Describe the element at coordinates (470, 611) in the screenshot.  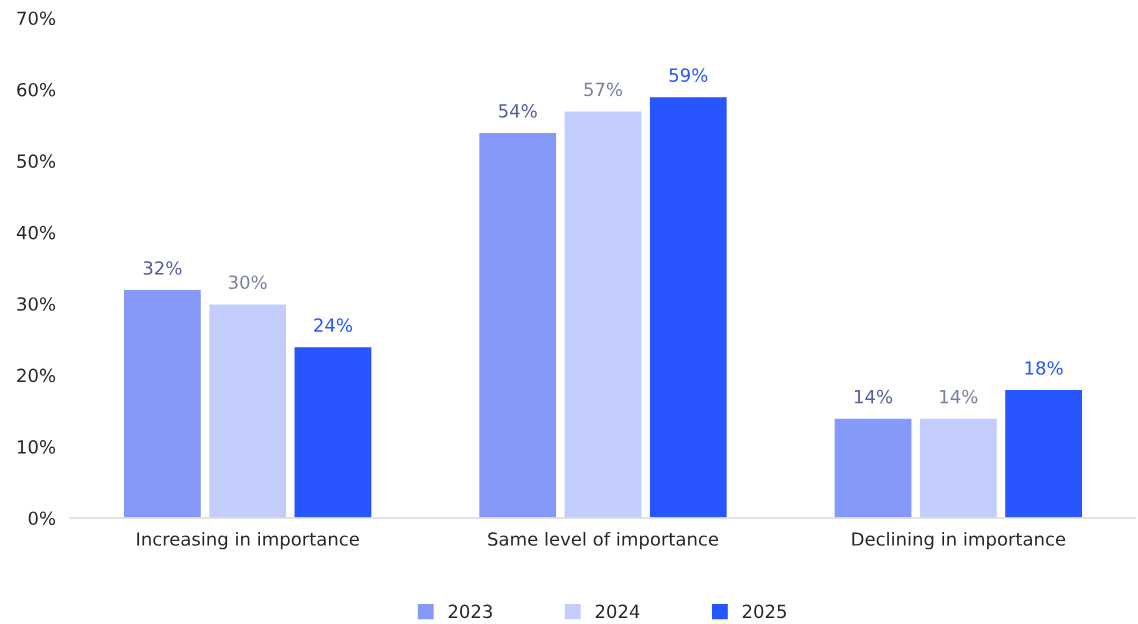
I see `legend-label: 2023` at that location.